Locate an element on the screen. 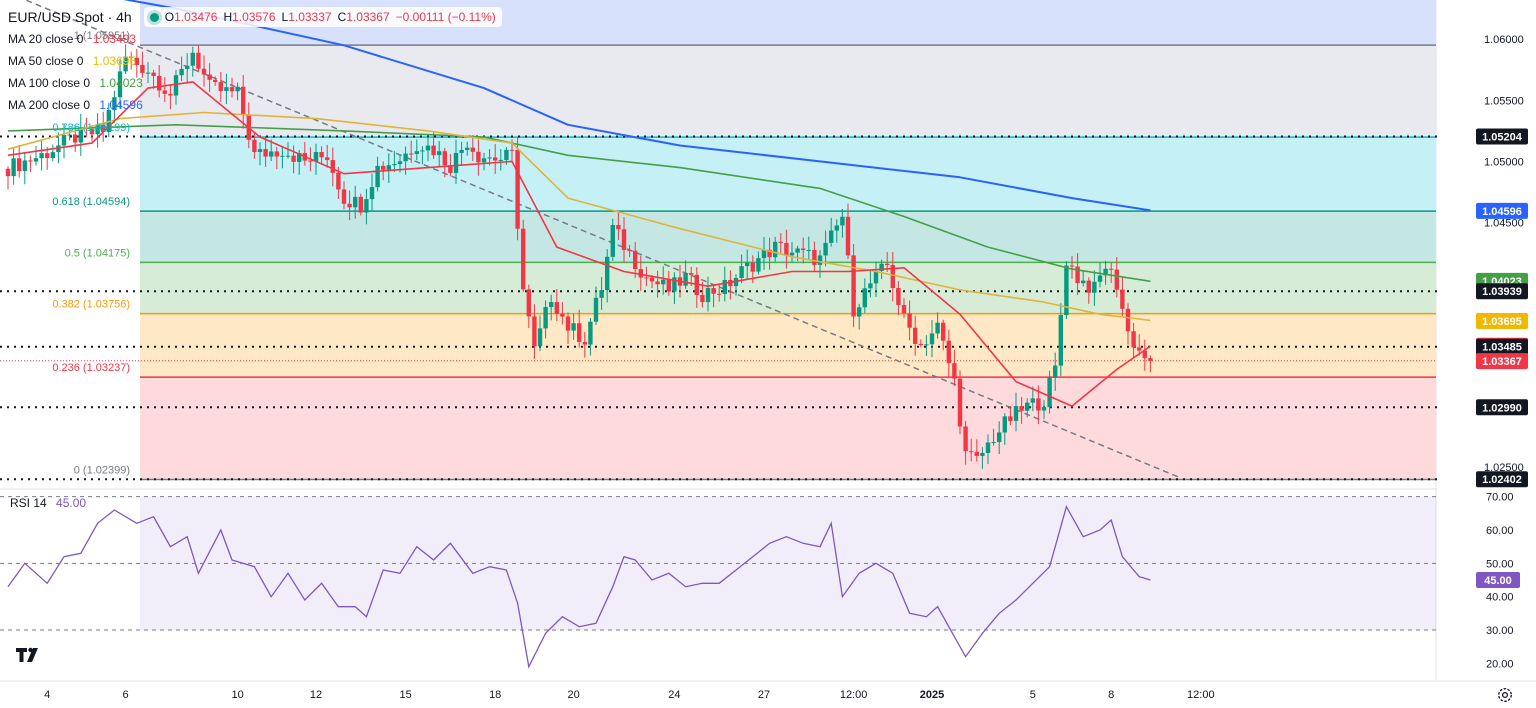 Image resolution: width=1536 pixels, height=708 pixels. price-axis-badge: 1.02402 is located at coordinates (1502, 479).